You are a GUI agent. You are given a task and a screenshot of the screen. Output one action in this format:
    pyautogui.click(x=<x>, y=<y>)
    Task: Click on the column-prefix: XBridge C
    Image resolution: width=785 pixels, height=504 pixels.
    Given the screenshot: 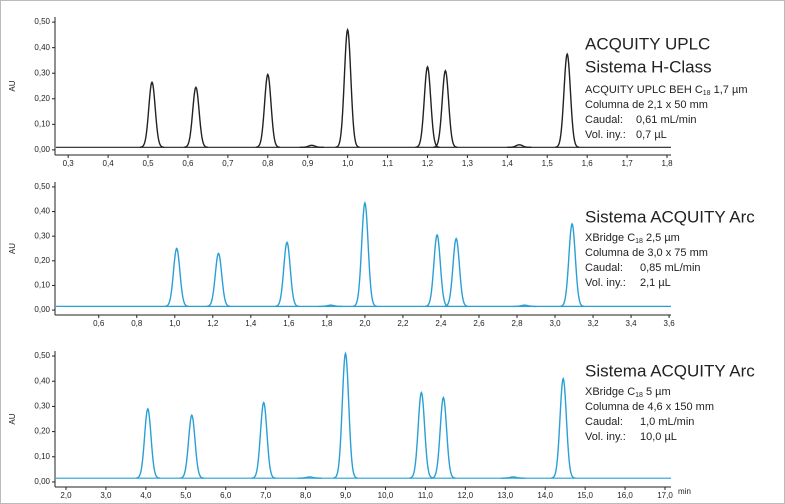 What is the action you would take?
    pyautogui.click(x=610, y=392)
    